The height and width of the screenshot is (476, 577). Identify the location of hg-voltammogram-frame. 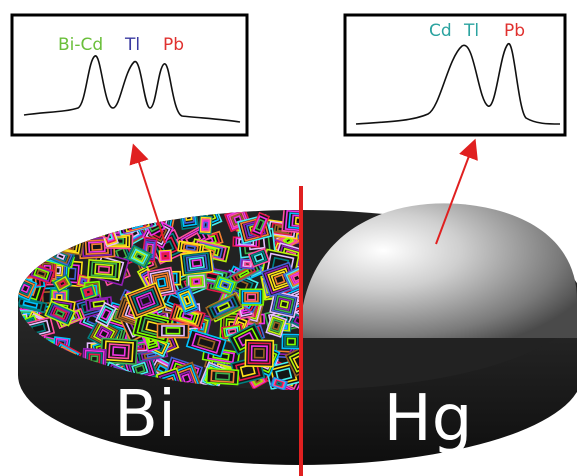
(455, 75).